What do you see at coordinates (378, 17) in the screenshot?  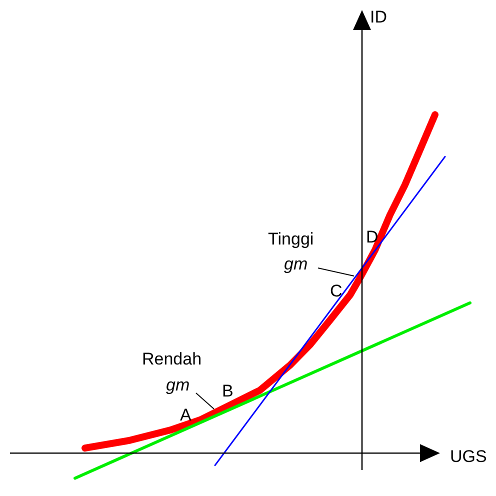 I see `text: ID` at bounding box center [378, 17].